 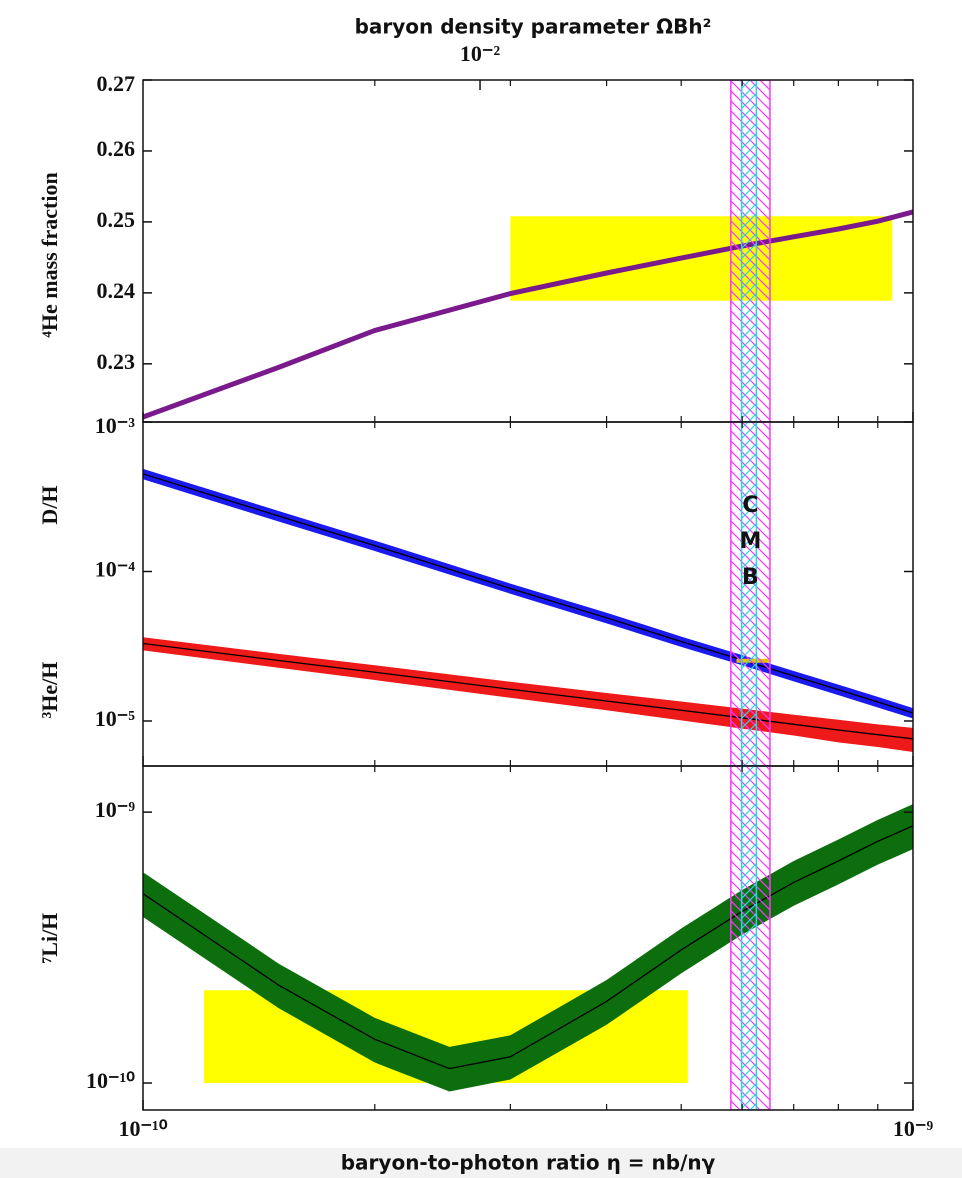 What do you see at coordinates (480, 53) in the screenshot?
I see `x2-tick-label: 10⁻²` at bounding box center [480, 53].